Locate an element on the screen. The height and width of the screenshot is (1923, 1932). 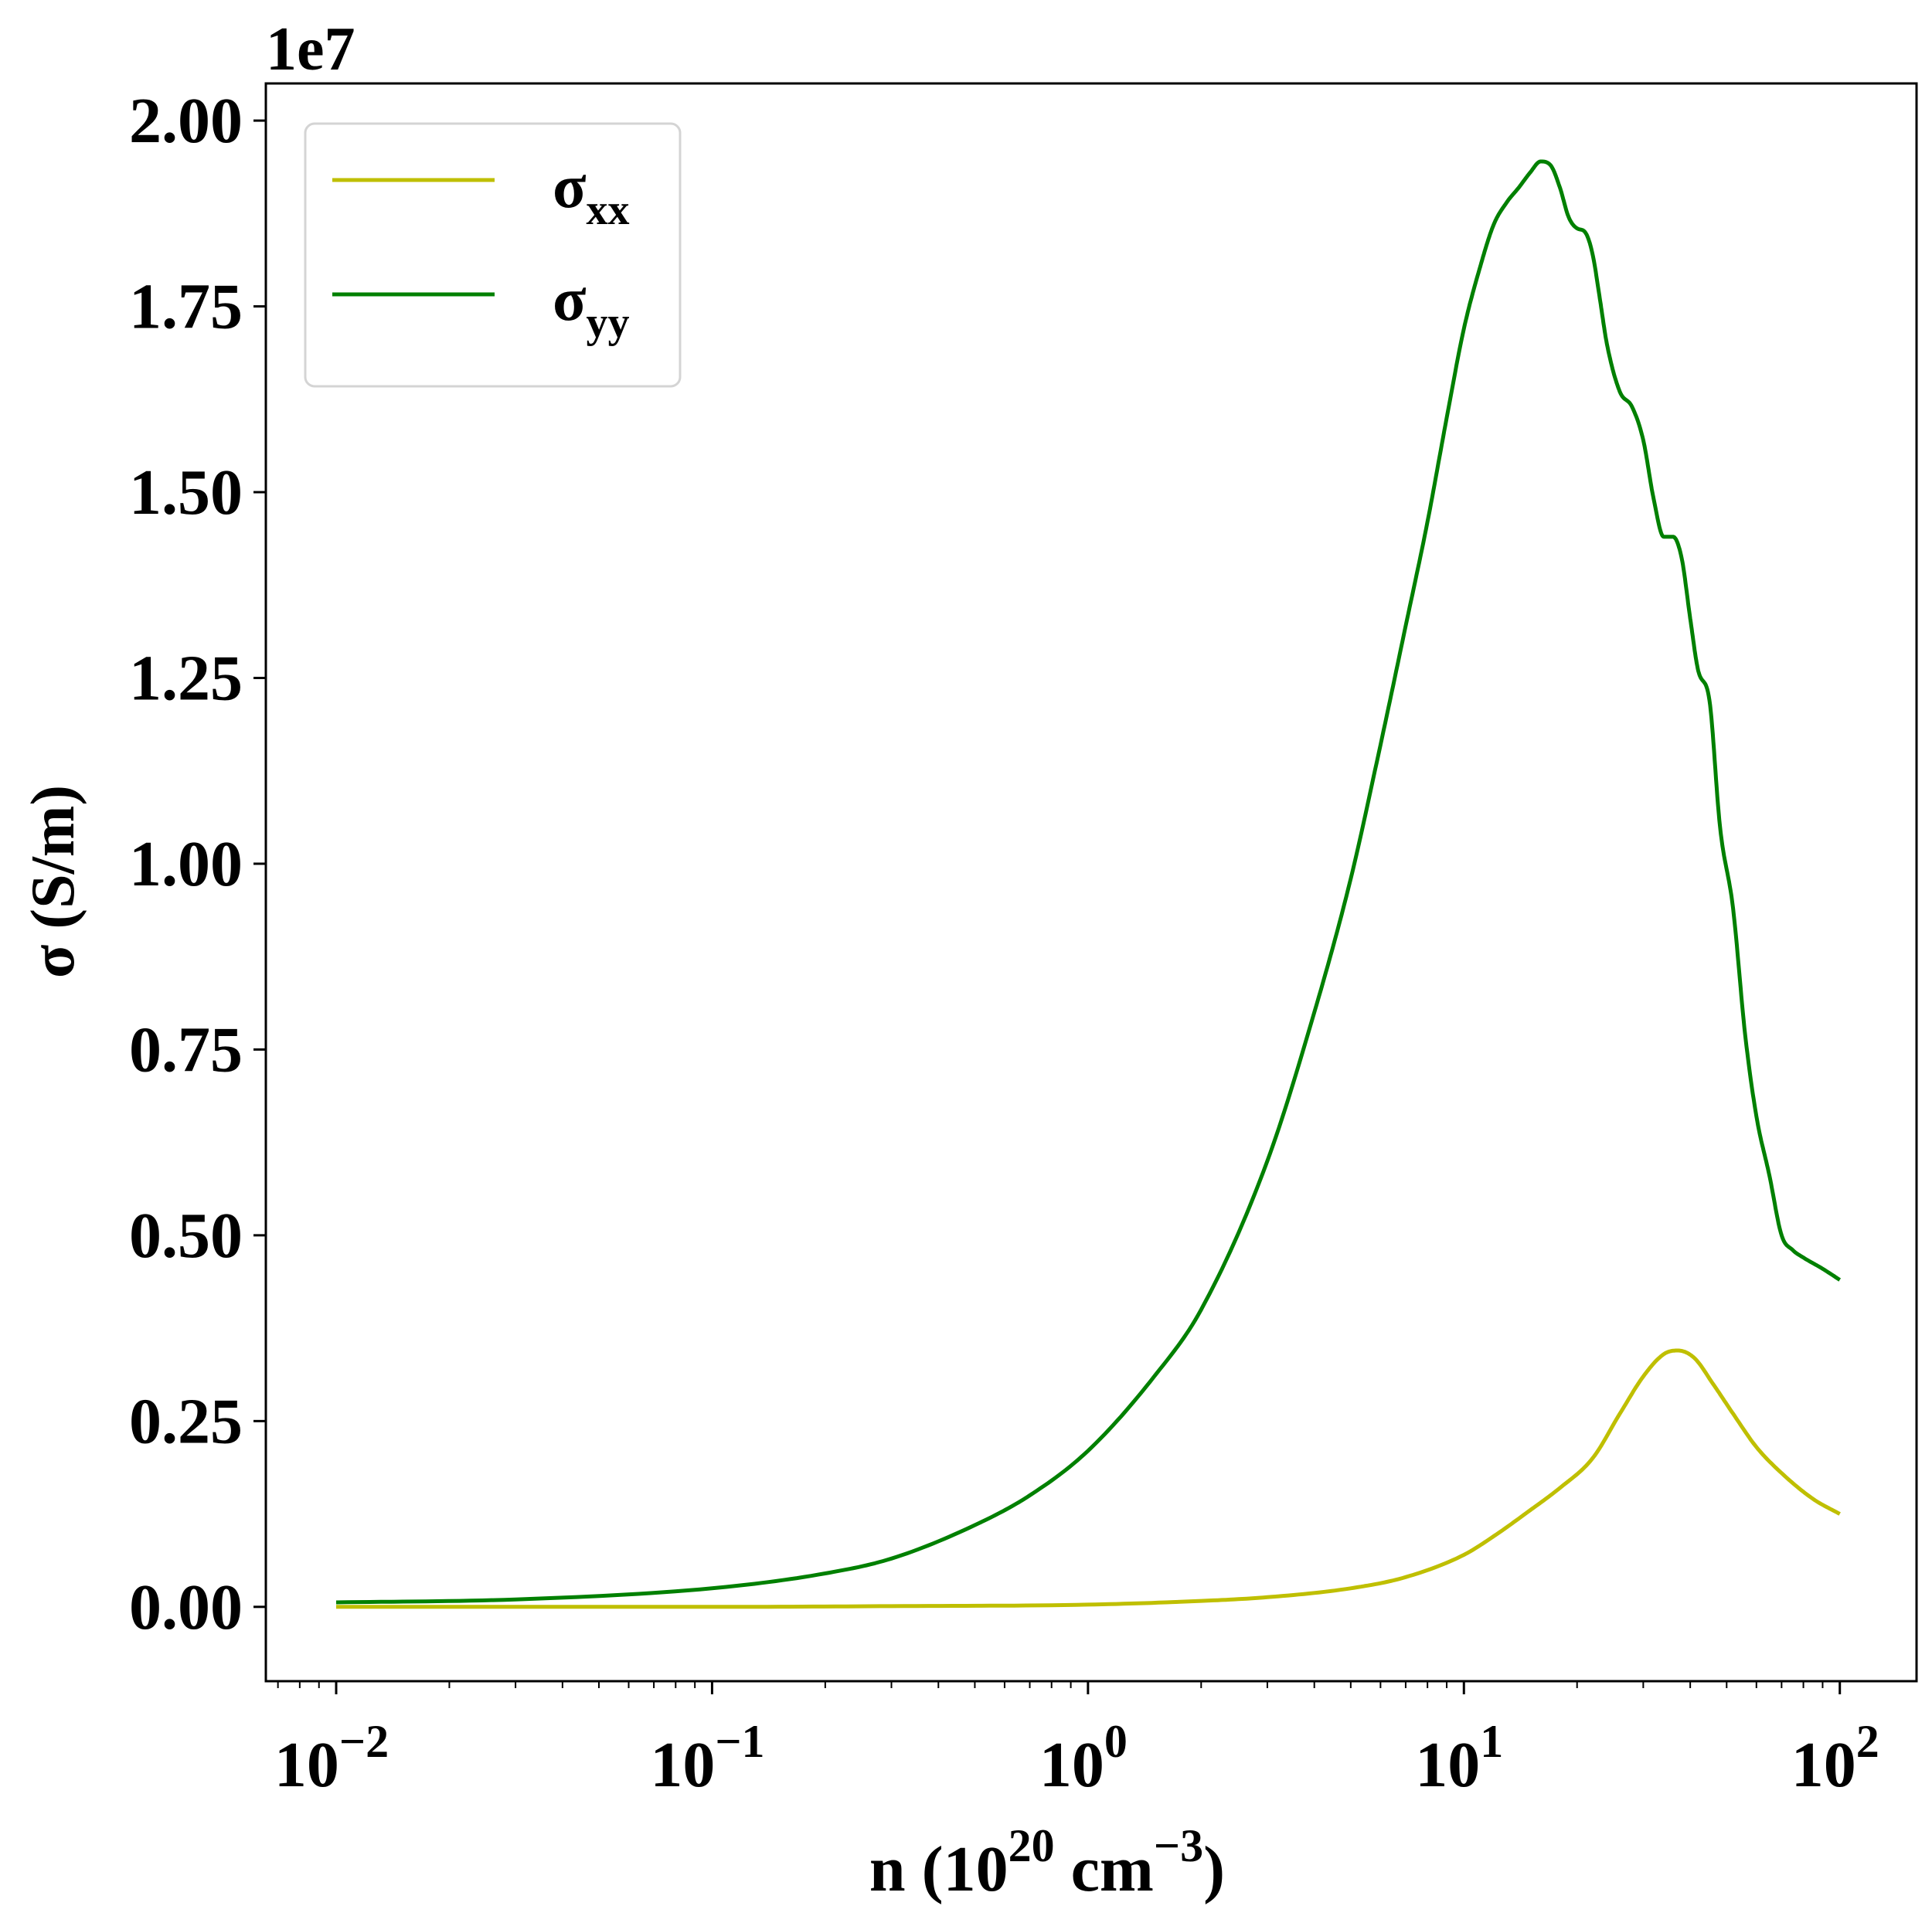
y-tick-label: 1.25 is located at coordinates (186, 678).